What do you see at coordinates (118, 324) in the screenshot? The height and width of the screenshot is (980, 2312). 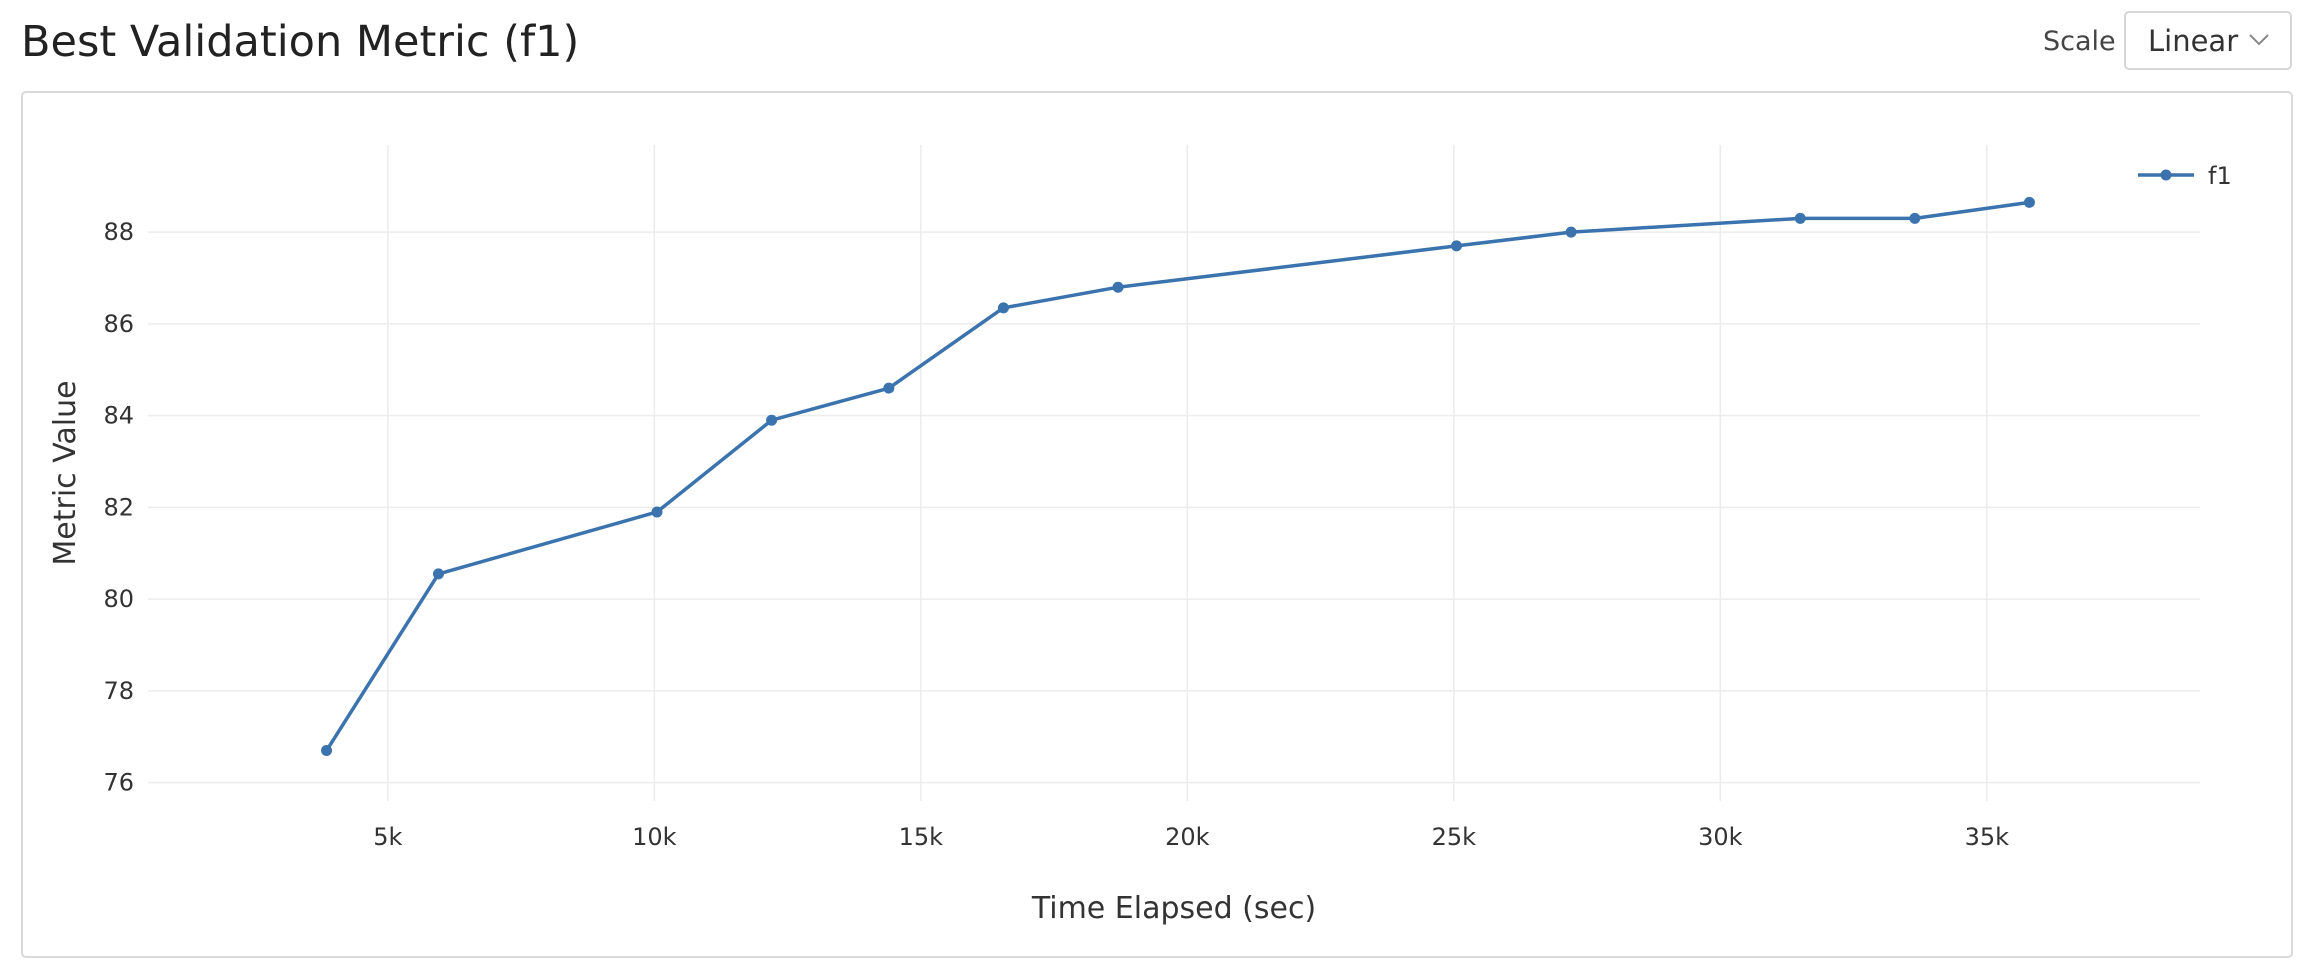 I see `y-tick-label: 86` at bounding box center [118, 324].